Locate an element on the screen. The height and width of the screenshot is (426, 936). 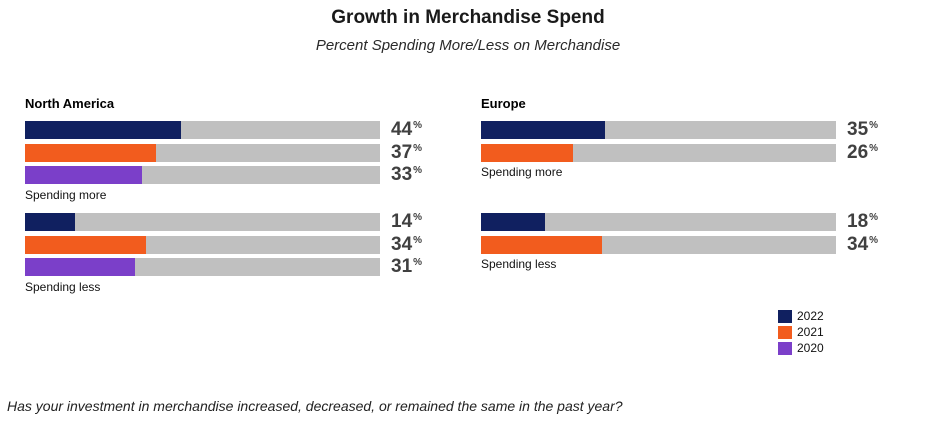
value-label-north-america-spending-more-2022: 44% is located at coordinates (407, 129).